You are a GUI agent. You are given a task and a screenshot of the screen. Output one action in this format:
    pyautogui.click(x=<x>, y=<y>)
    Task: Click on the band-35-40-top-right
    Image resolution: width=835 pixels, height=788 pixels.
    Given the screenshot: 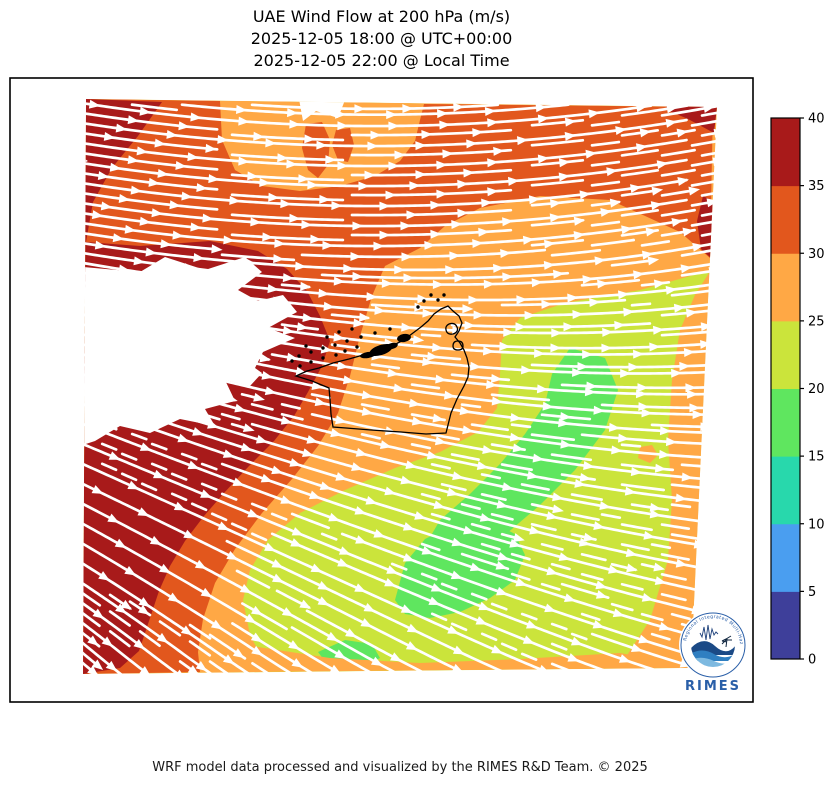 What is the action you would take?
    pyautogui.click(x=691, y=118)
    